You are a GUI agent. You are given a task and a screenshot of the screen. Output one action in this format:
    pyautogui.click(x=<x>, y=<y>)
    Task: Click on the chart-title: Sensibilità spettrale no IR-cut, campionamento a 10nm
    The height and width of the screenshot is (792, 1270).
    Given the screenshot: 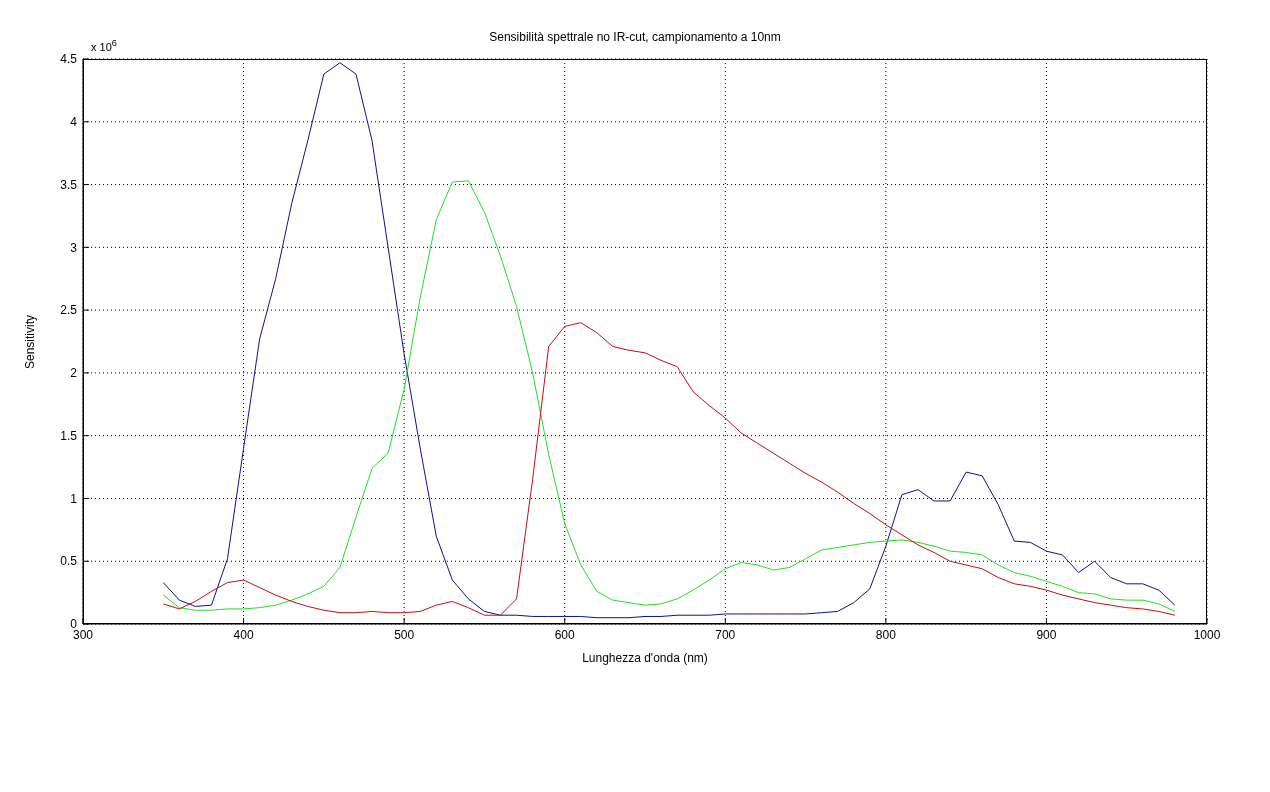 What is the action you would take?
    pyautogui.click(x=635, y=37)
    